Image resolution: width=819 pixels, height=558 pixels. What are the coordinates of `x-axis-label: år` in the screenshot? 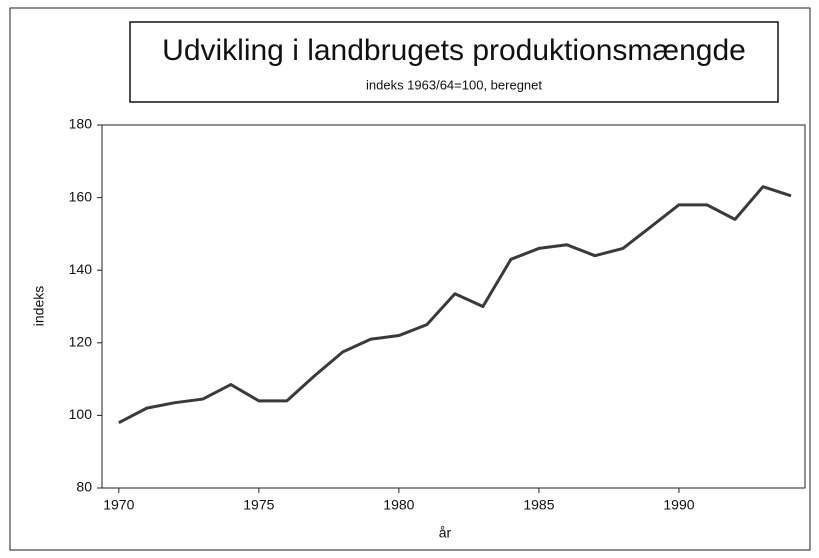 It's located at (445, 533).